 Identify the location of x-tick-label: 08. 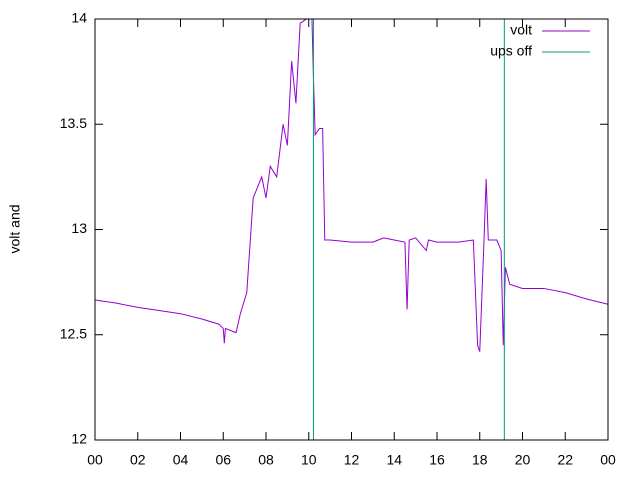
(266, 460).